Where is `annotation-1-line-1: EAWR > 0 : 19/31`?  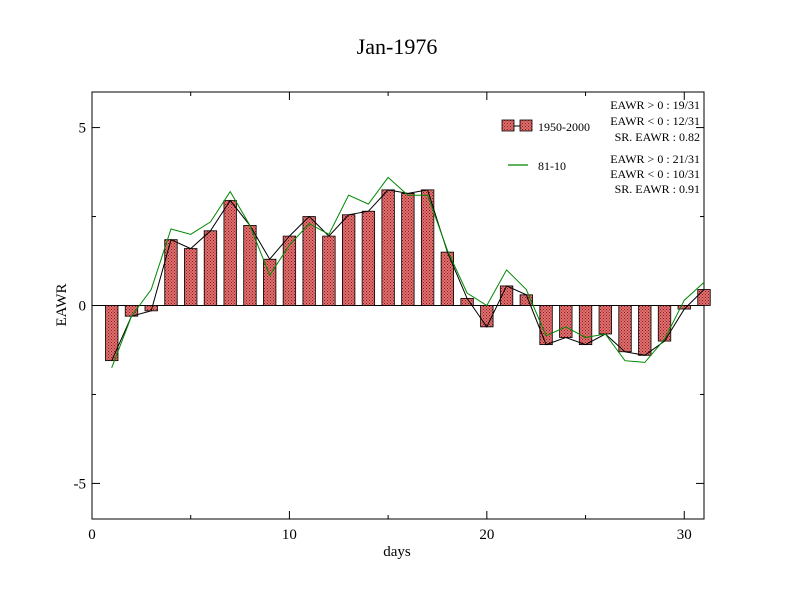 annotation-1-line-1: EAWR > 0 : 19/31 is located at coordinates (655, 105).